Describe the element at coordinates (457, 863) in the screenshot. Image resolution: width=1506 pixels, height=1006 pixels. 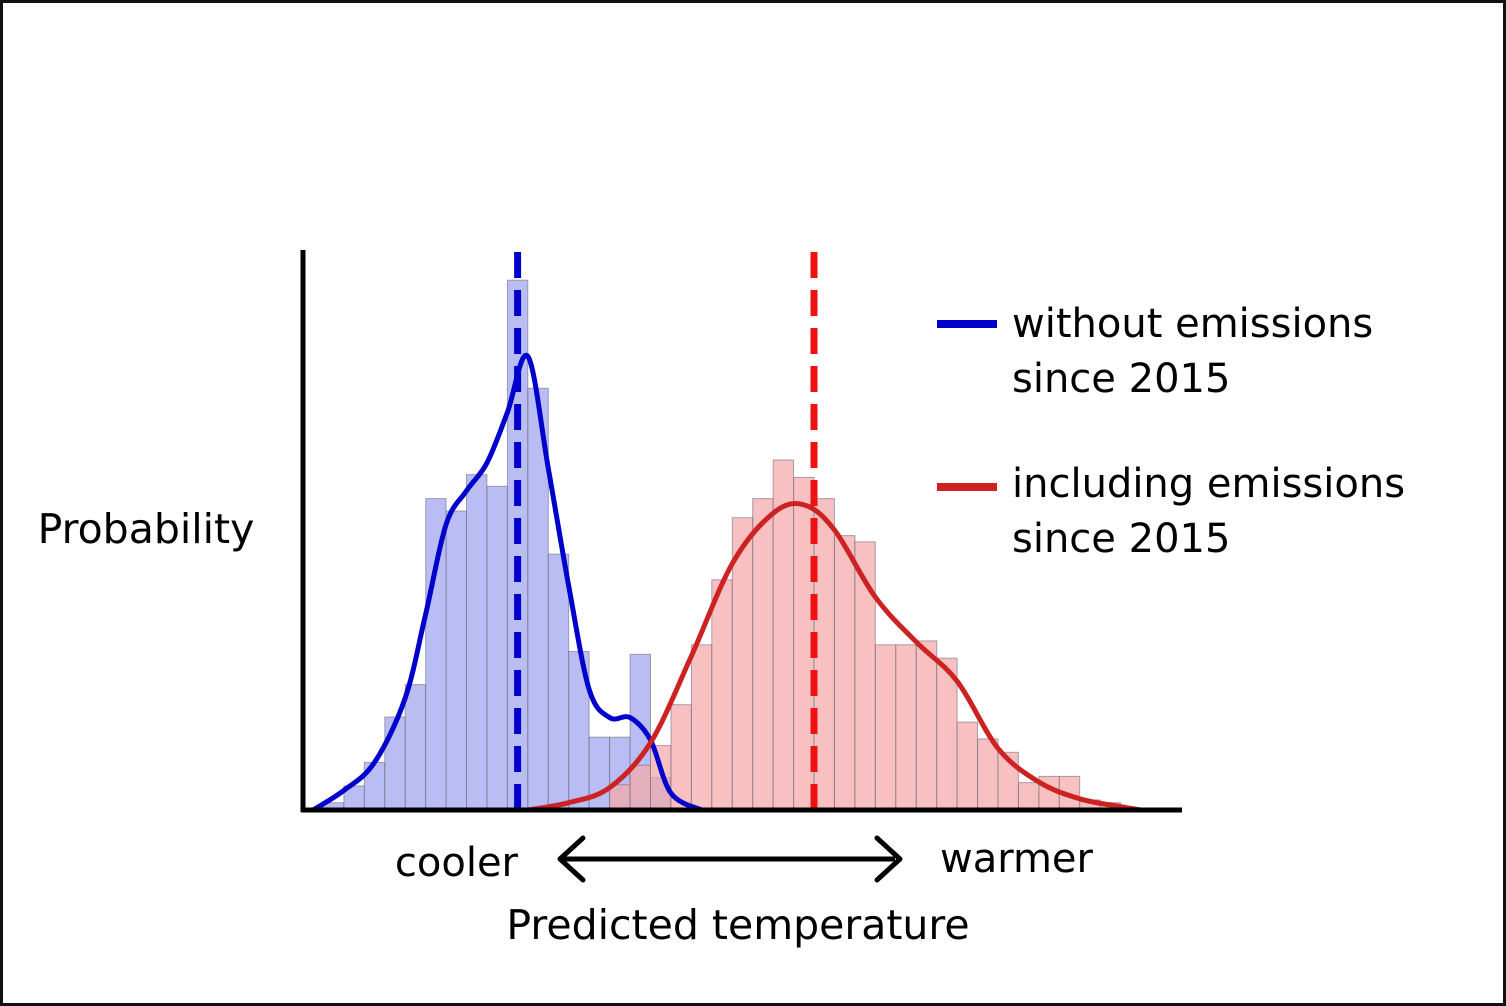
I see `x-axis-cooler-label: cooler` at that location.